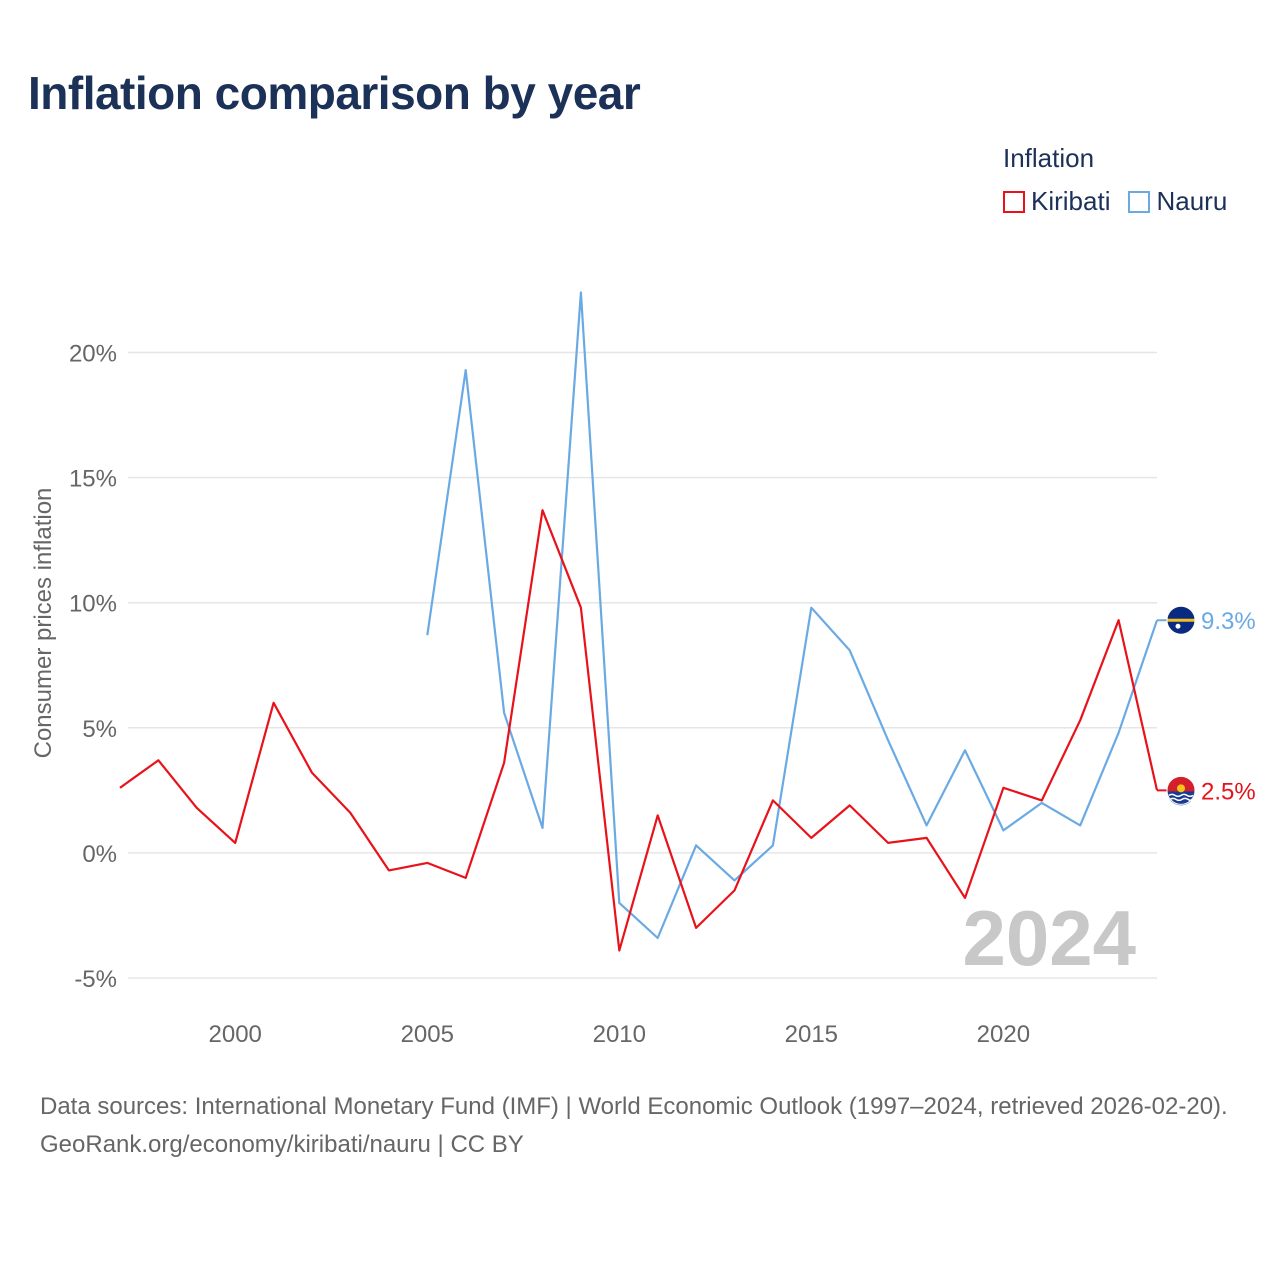 The image size is (1280, 1280). I want to click on year-label: 2024, so click(1049, 938).